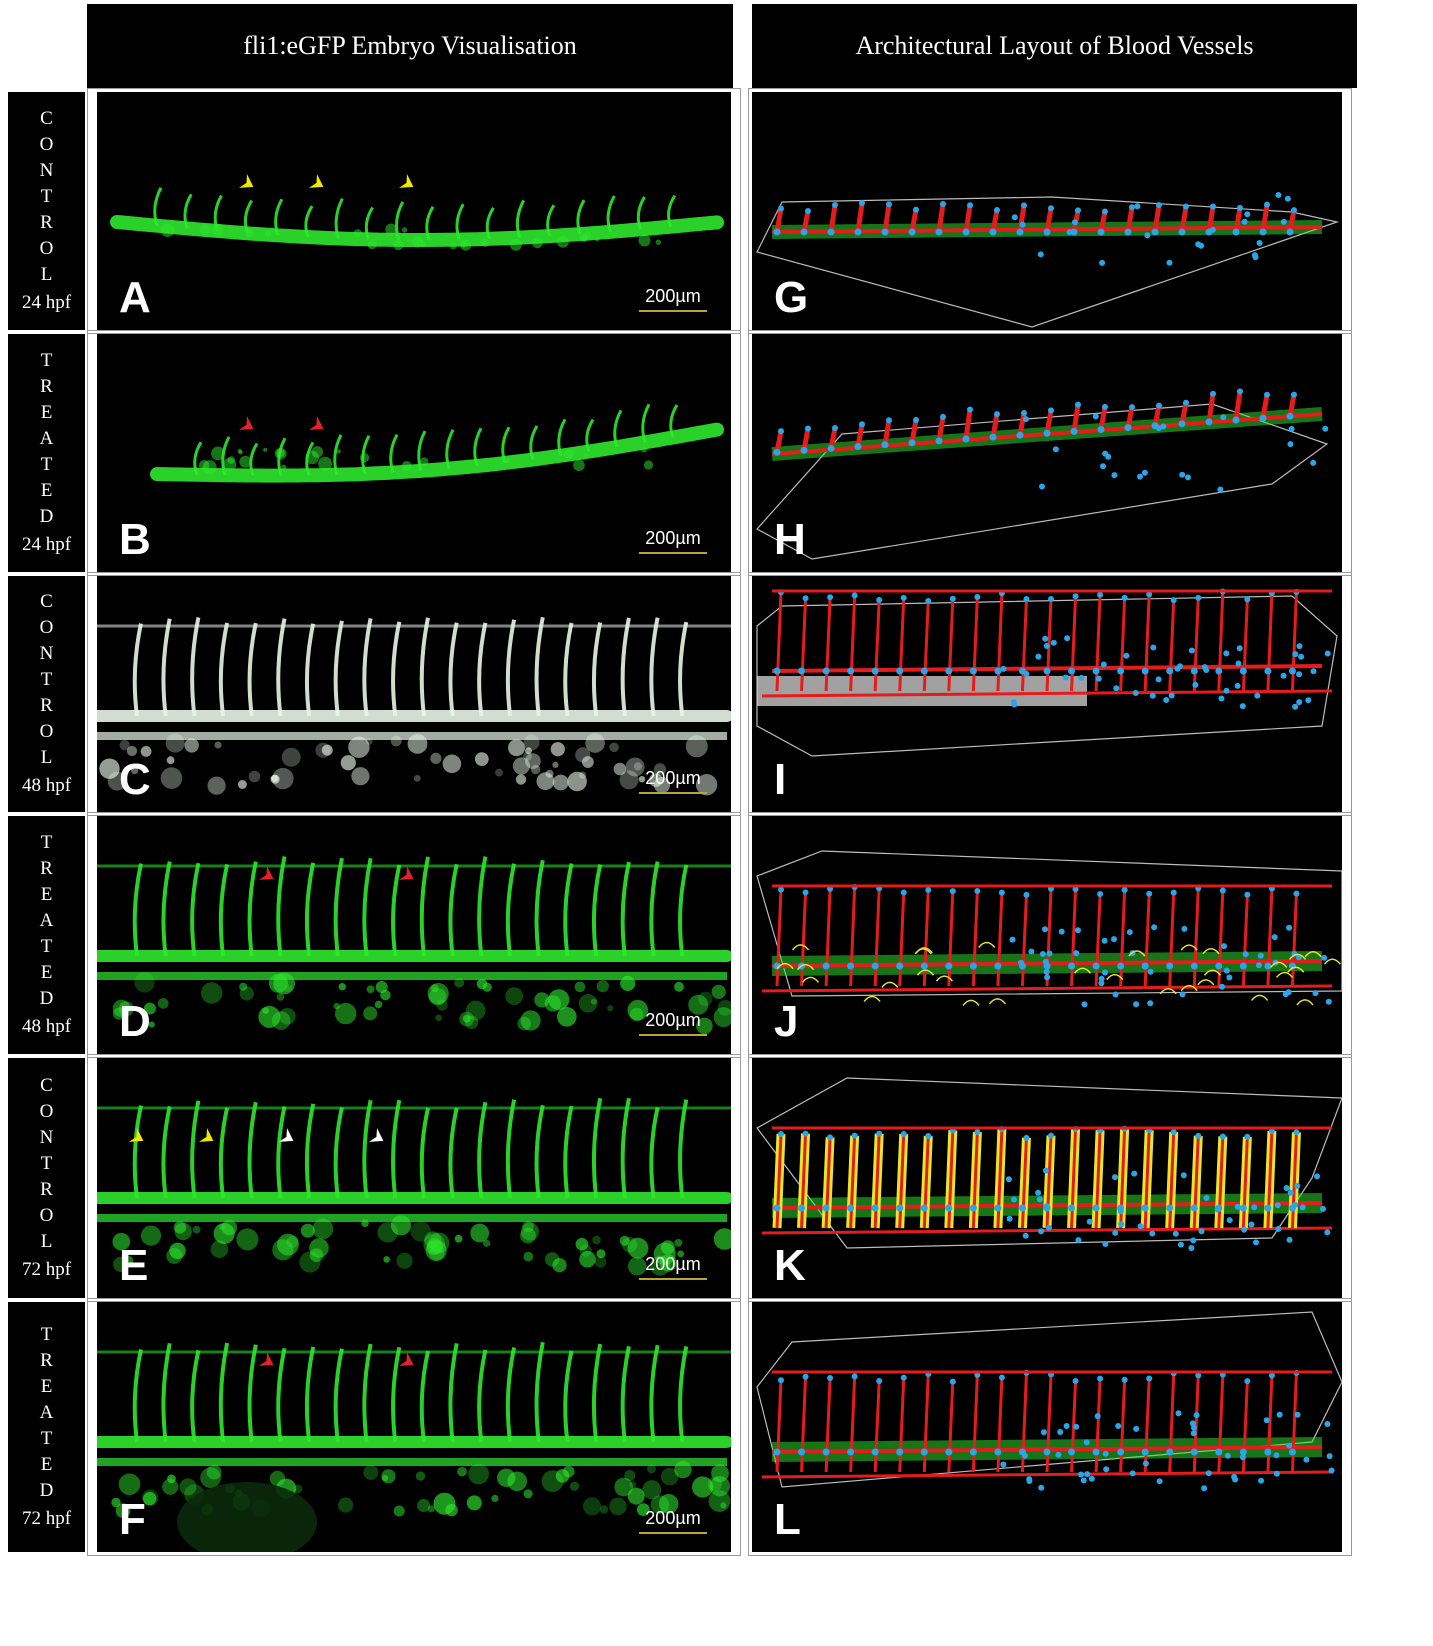 Image resolution: width=1433 pixels, height=1646 pixels. Describe the element at coordinates (135, 1021) in the screenshot. I see `panel-label: D` at that location.